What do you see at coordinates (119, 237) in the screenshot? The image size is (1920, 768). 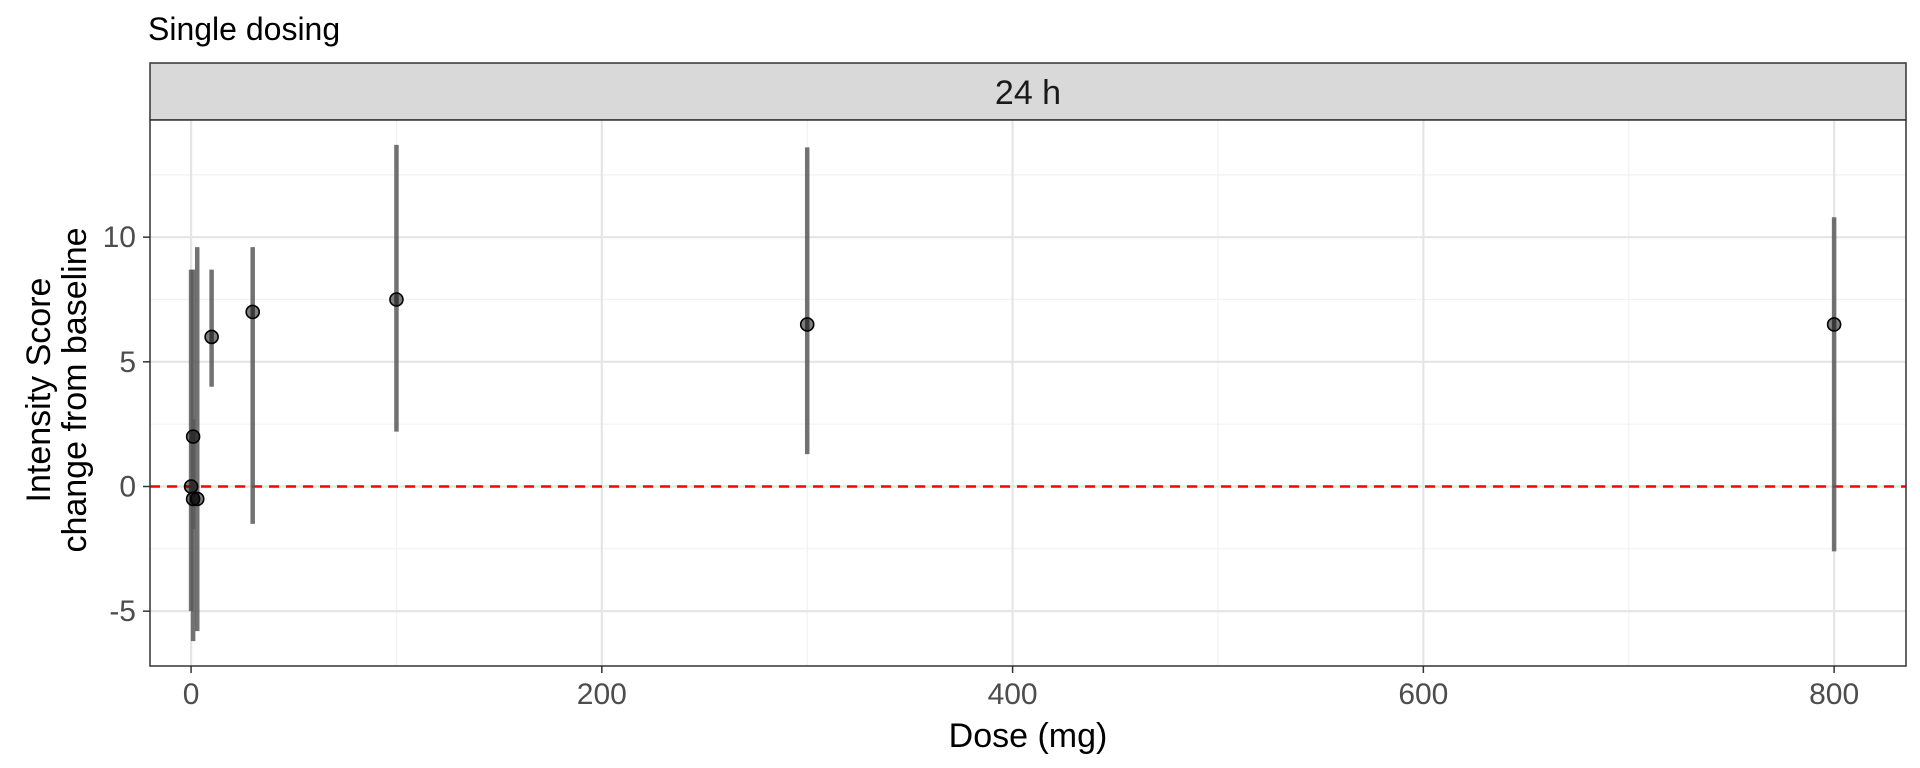 I see `y-tick-label: 10` at bounding box center [119, 237].